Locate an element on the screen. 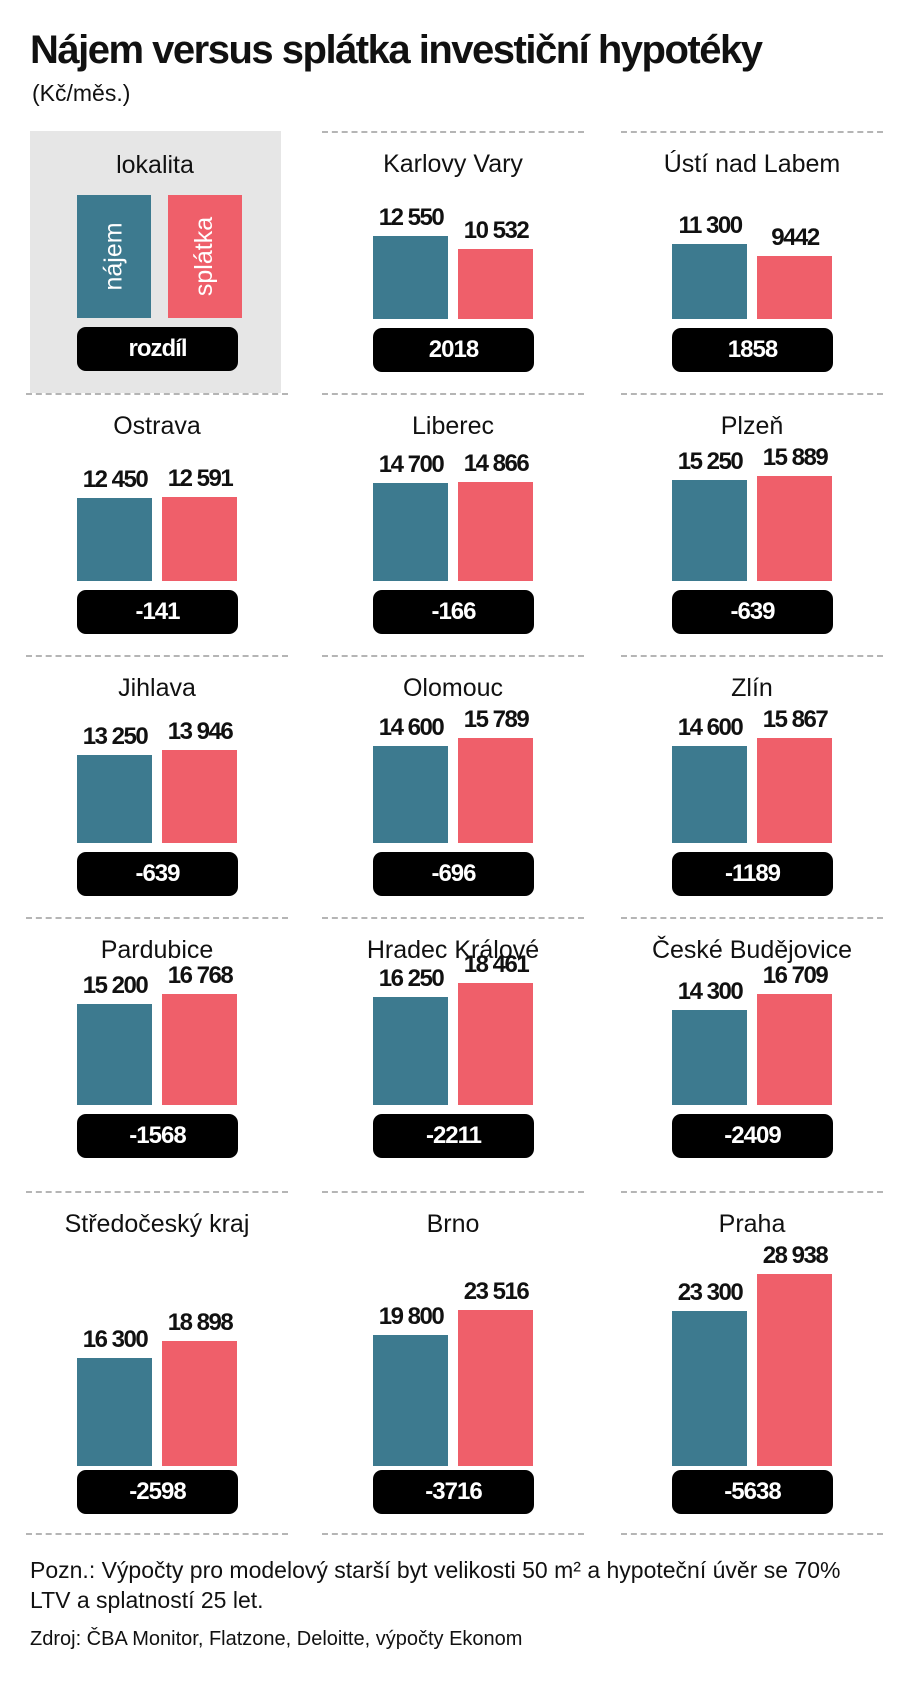  difference-badge: -1568 is located at coordinates (157, 1136).